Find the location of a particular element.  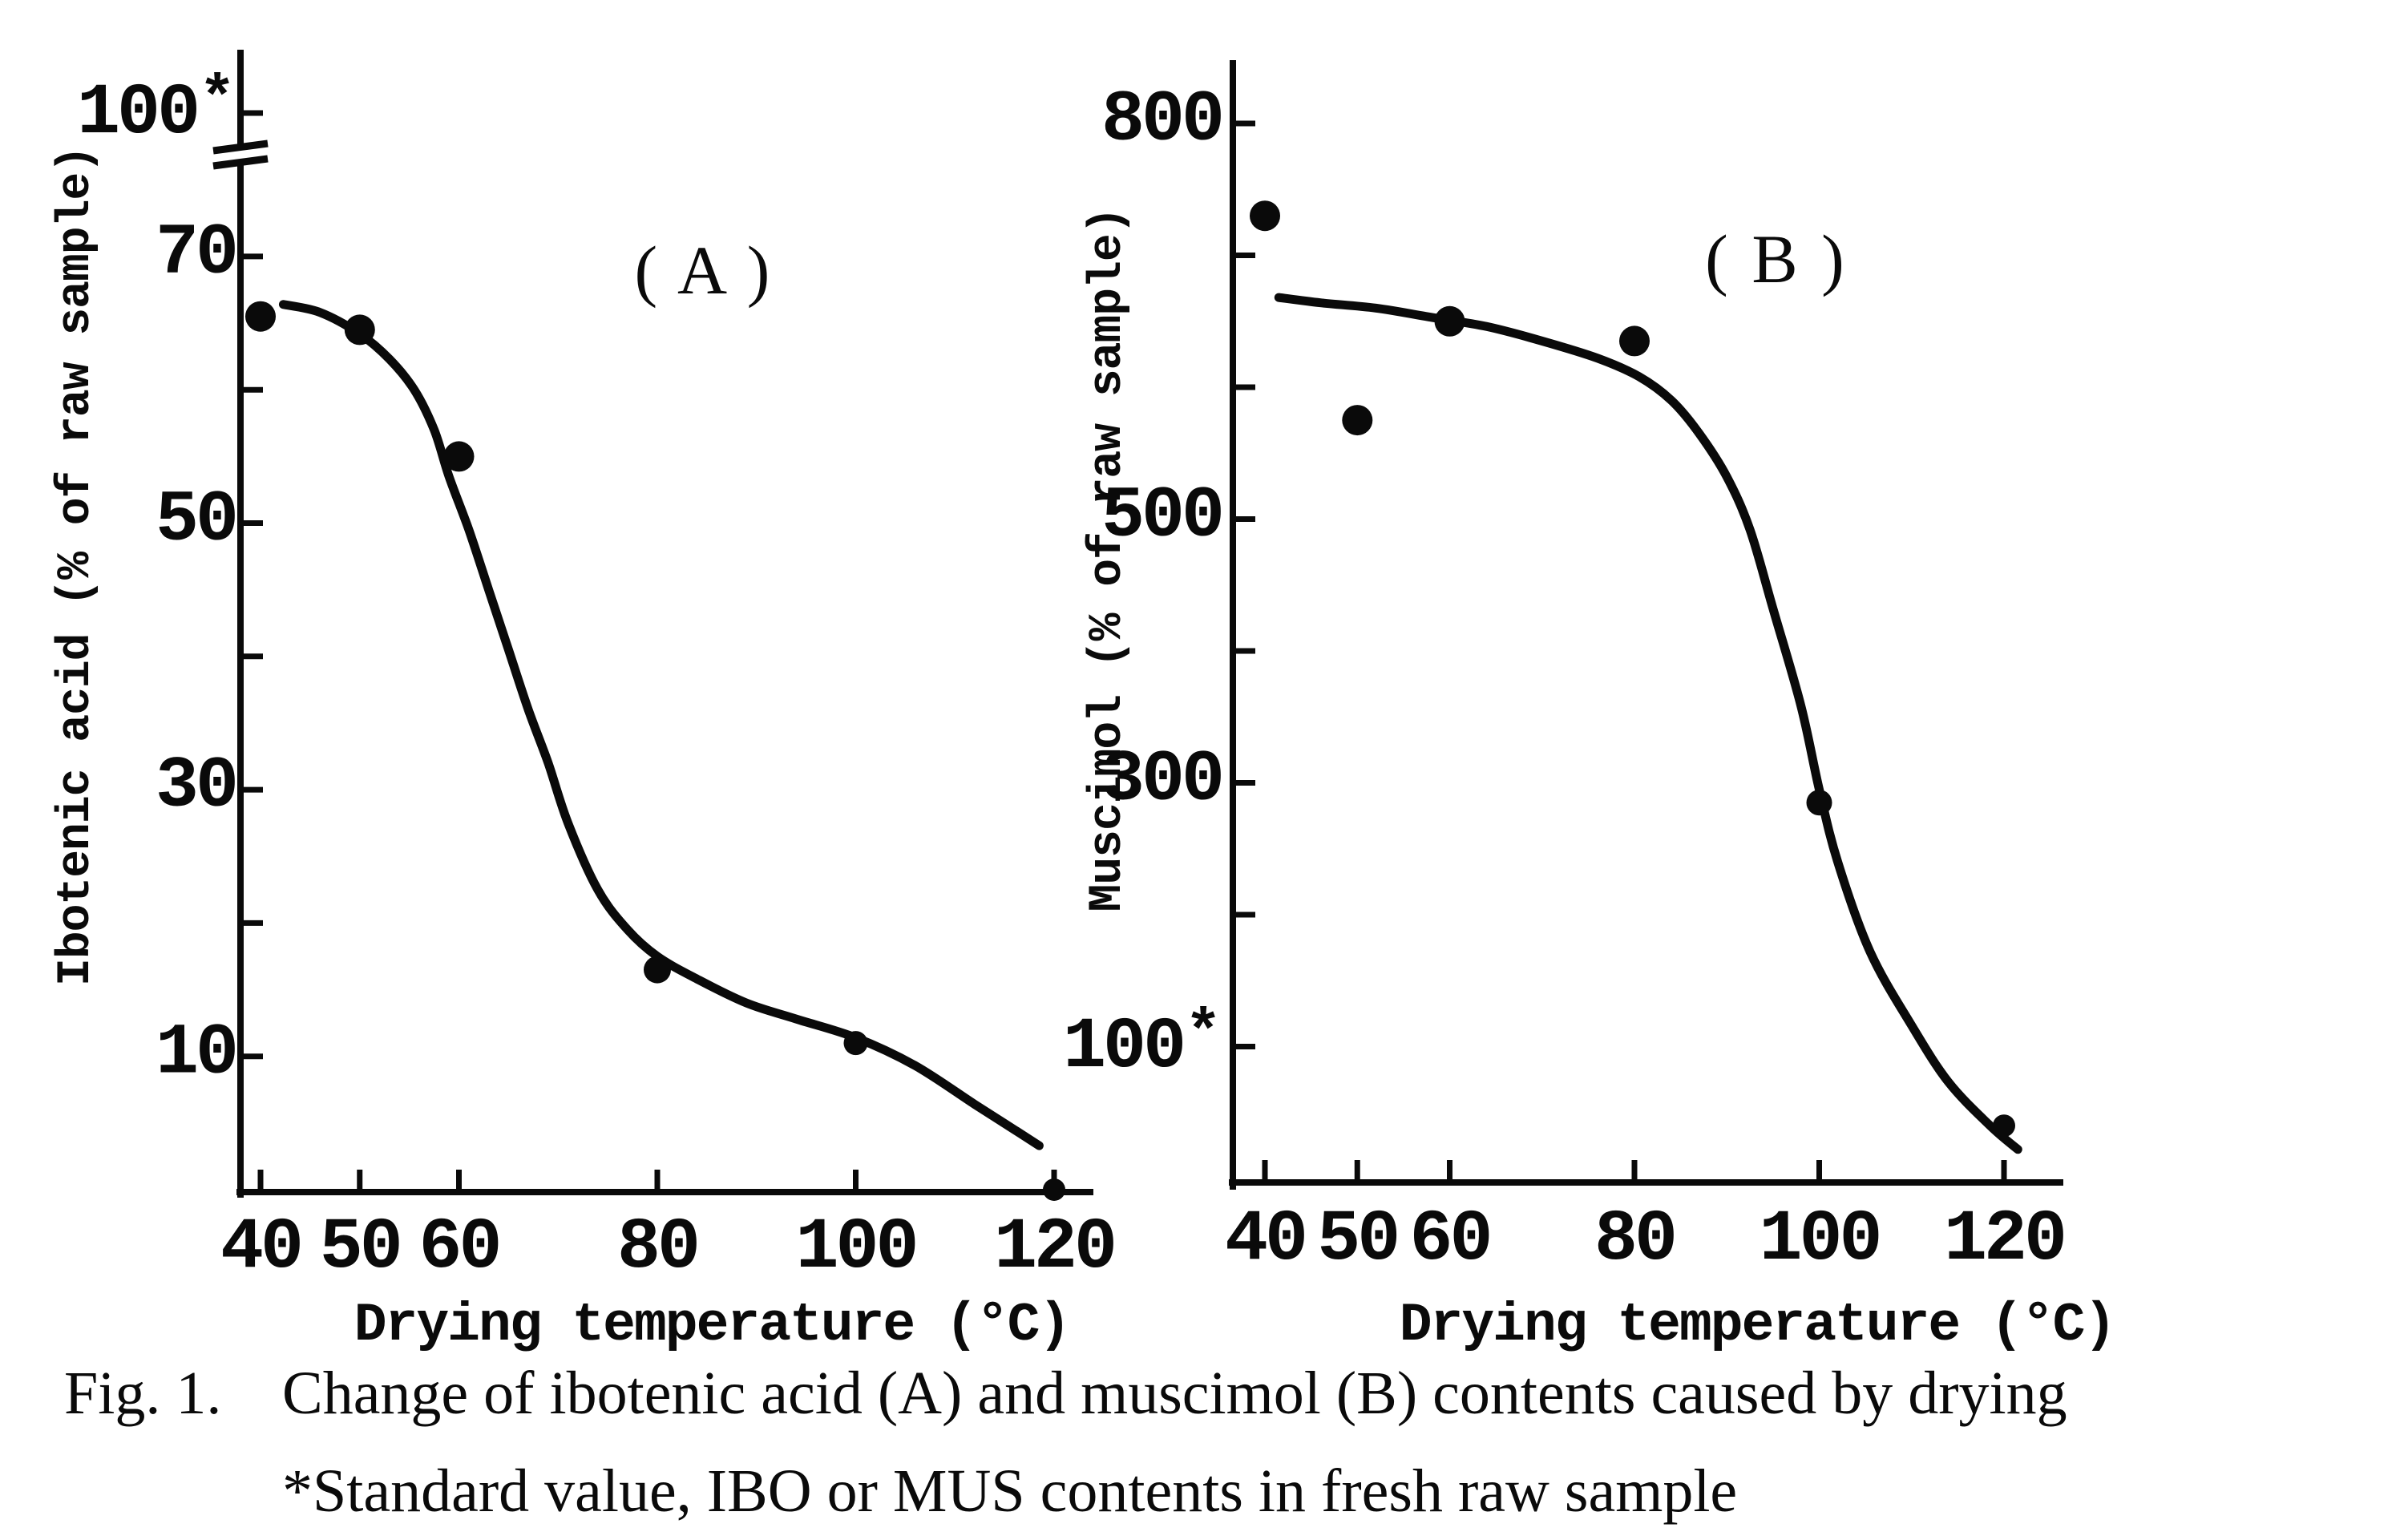

chart-a-data-point-120c is located at coordinates (1054, 1190).